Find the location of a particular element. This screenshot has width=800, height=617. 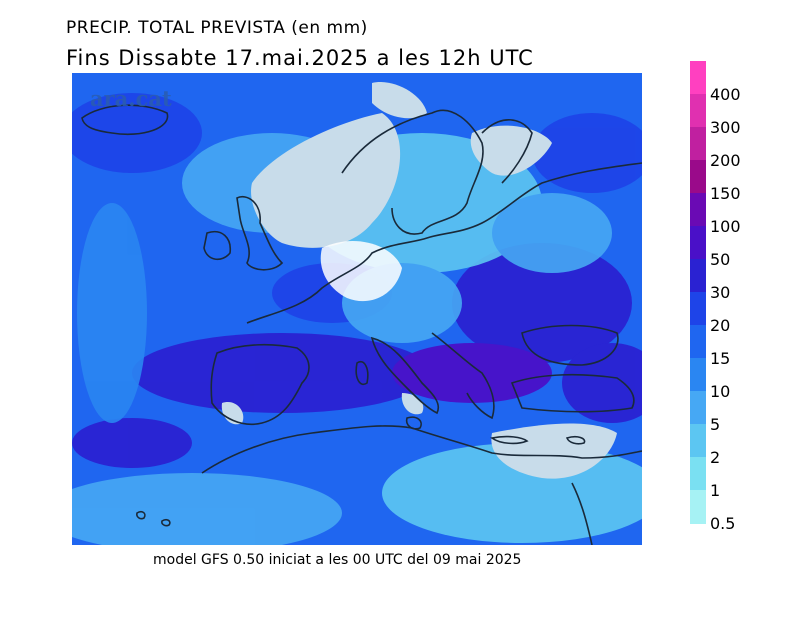

color-scale-label: 20 is located at coordinates (720, 325).